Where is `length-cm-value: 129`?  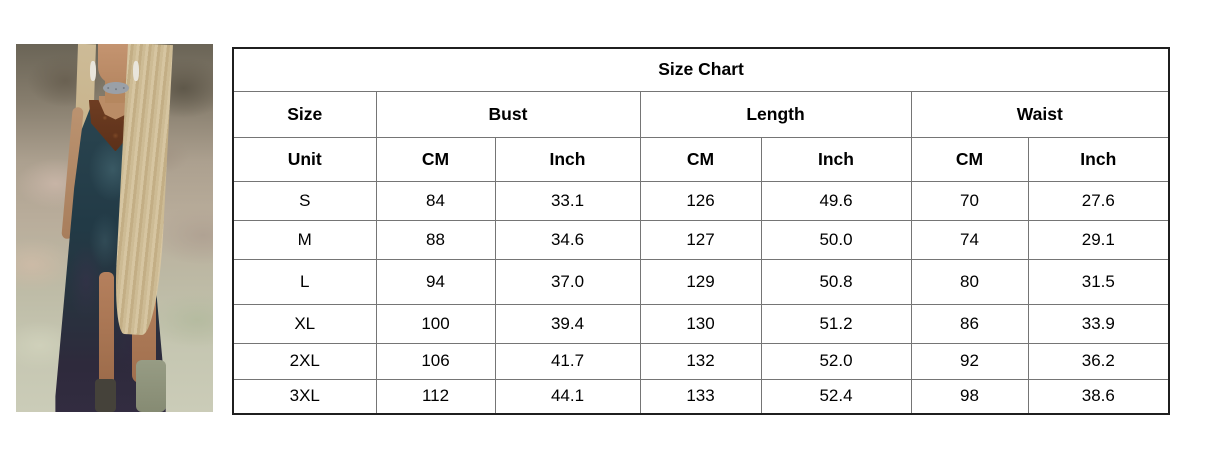
length-cm-value: 129 is located at coordinates (700, 281).